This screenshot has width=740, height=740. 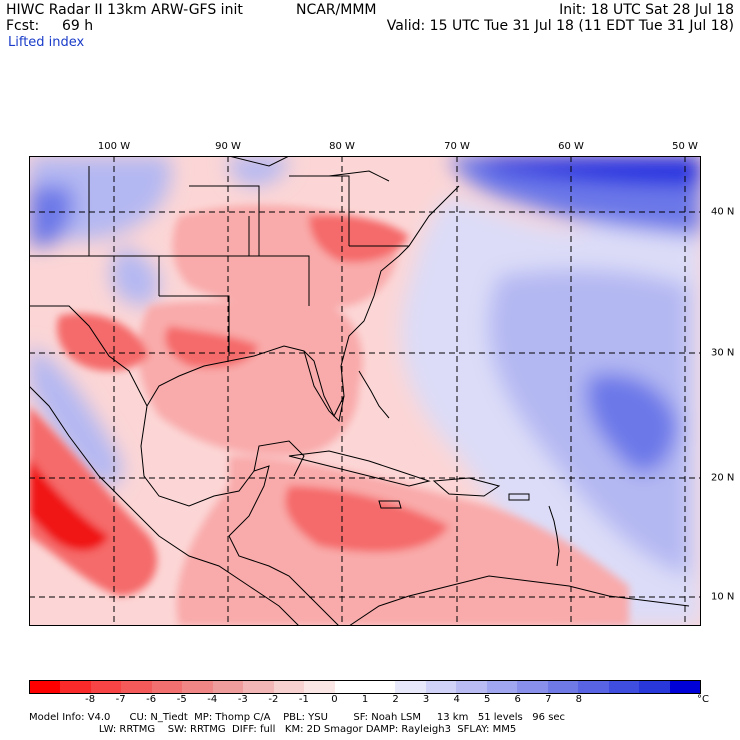 I want to click on gulf-coast-red, so click(x=212, y=347).